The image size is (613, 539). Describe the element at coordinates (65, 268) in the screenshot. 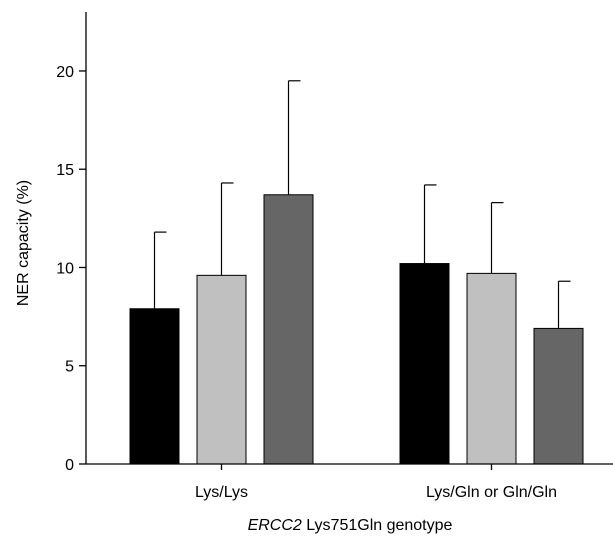

I see `y-tick-label: 10` at that location.